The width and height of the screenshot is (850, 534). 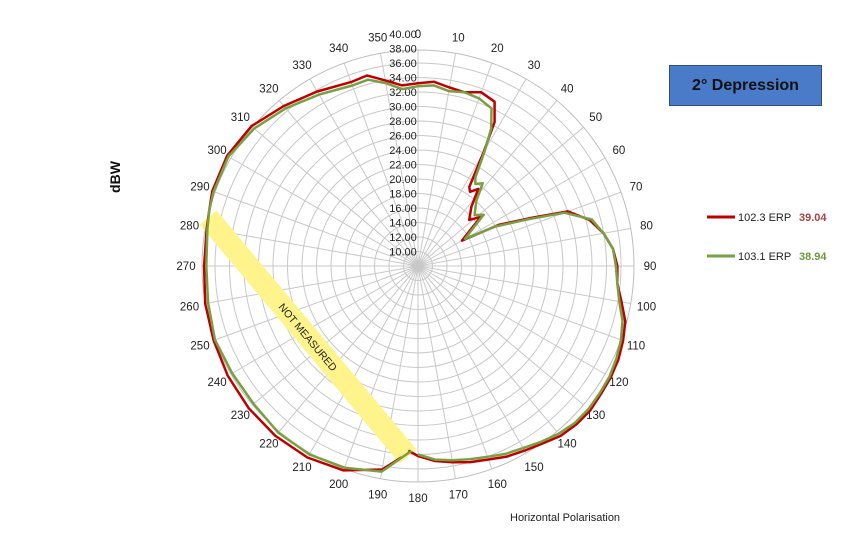 I want to click on radial-tick-label: 30.00, so click(x=403, y=108).